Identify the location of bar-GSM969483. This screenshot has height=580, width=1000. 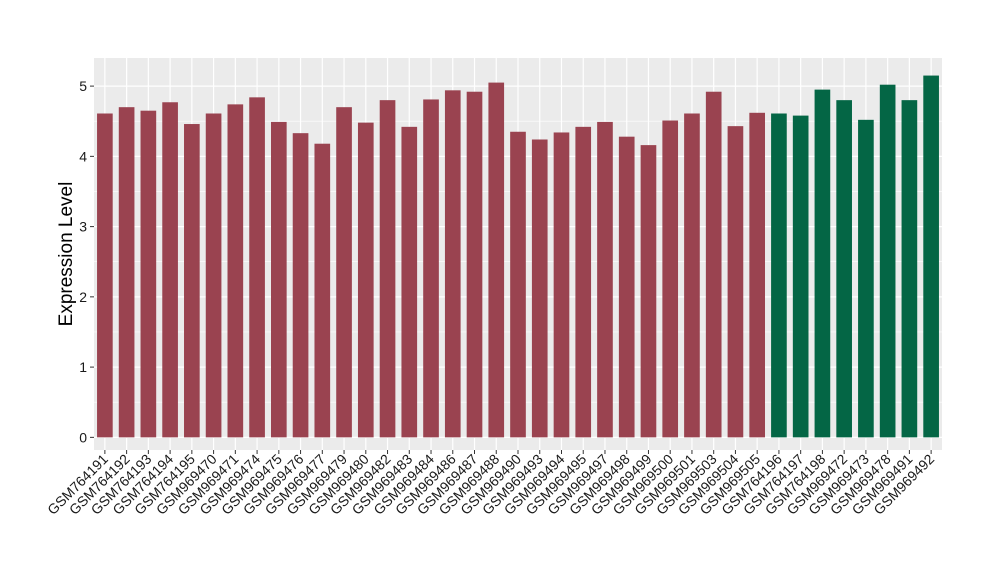
(409, 282).